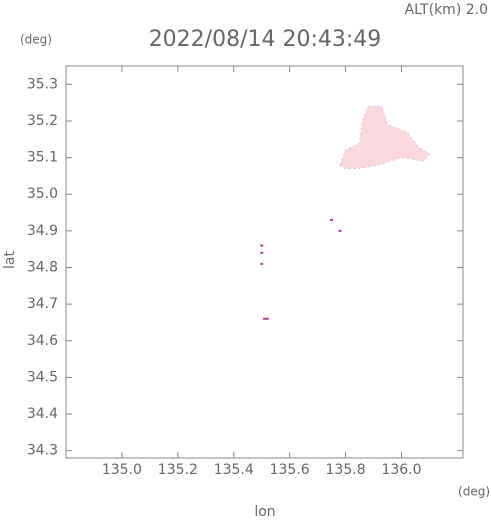 This screenshot has height=521, width=491. I want to click on chart-title: 2022/08/14 20:43:49, so click(265, 39).